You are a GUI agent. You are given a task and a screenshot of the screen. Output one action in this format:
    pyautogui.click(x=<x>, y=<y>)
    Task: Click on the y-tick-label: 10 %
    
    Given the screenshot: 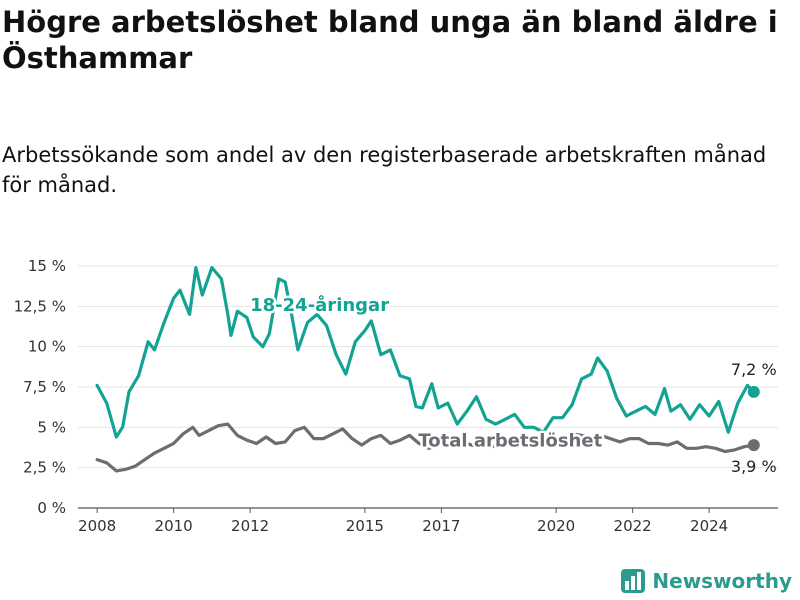 What is the action you would take?
    pyautogui.click(x=47, y=347)
    